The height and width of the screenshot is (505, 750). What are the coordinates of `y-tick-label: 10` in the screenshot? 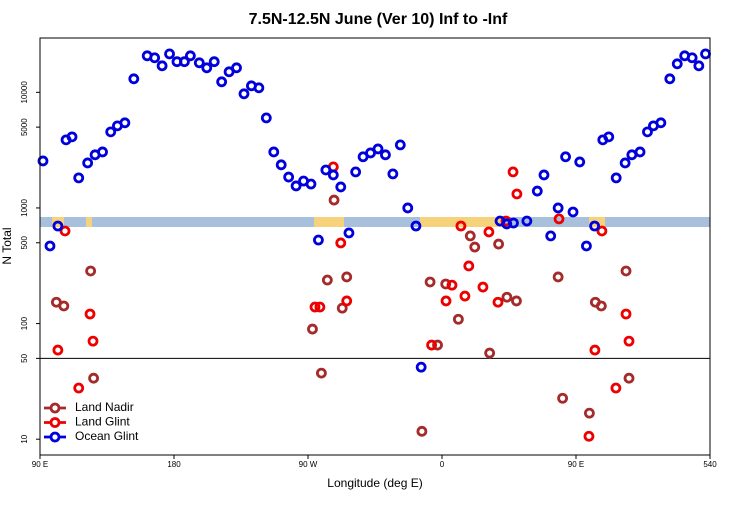 It's located at (24, 438).